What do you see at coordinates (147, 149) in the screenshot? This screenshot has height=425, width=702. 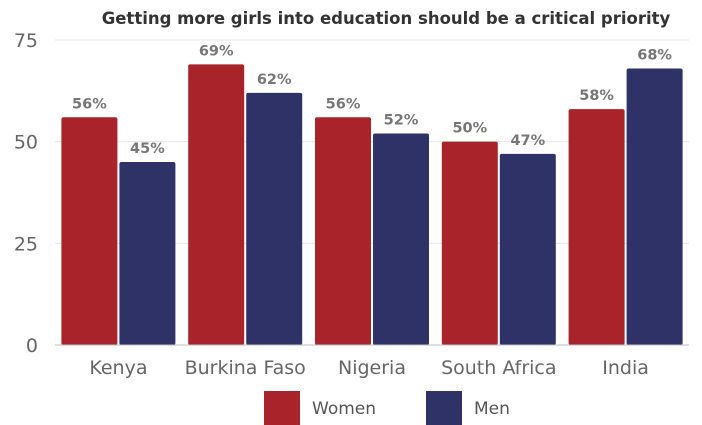 I see `data-label: 45%` at bounding box center [147, 149].